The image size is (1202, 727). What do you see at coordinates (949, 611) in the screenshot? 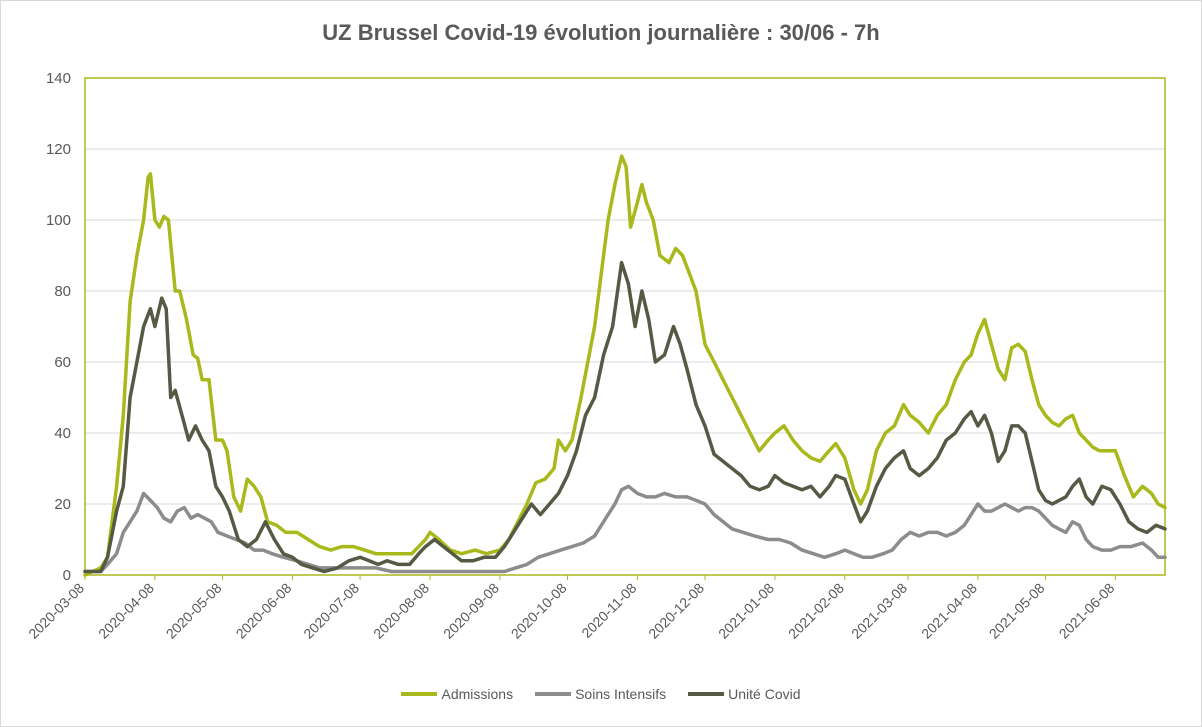
I see `x-tick-label: 2021-04-08` at bounding box center [949, 611].